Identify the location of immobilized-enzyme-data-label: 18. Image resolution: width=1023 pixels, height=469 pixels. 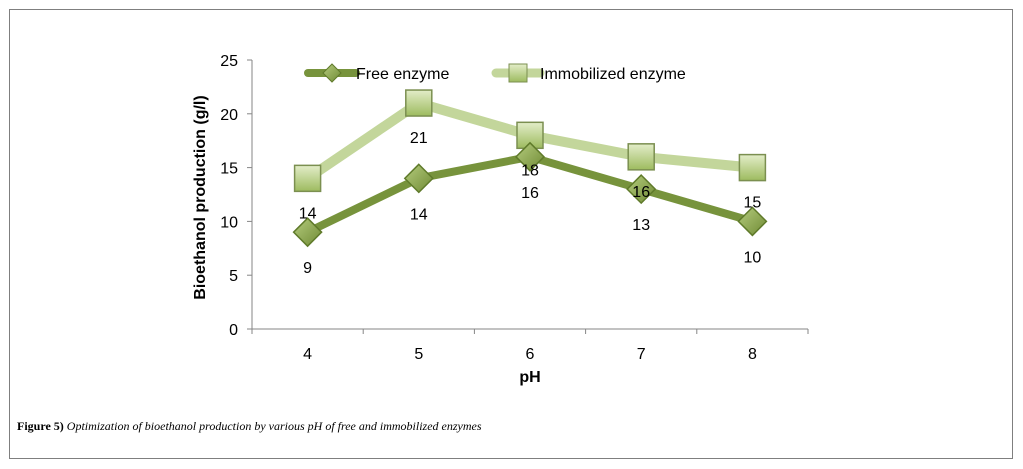
(530, 170).